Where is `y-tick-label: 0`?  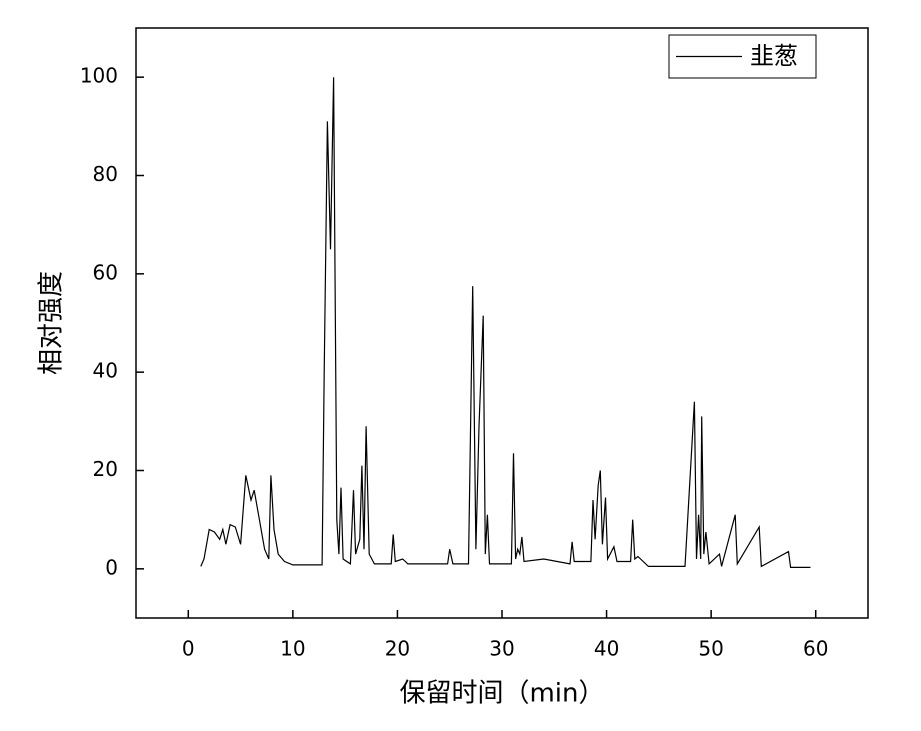 y-tick-label: 0 is located at coordinates (111, 567).